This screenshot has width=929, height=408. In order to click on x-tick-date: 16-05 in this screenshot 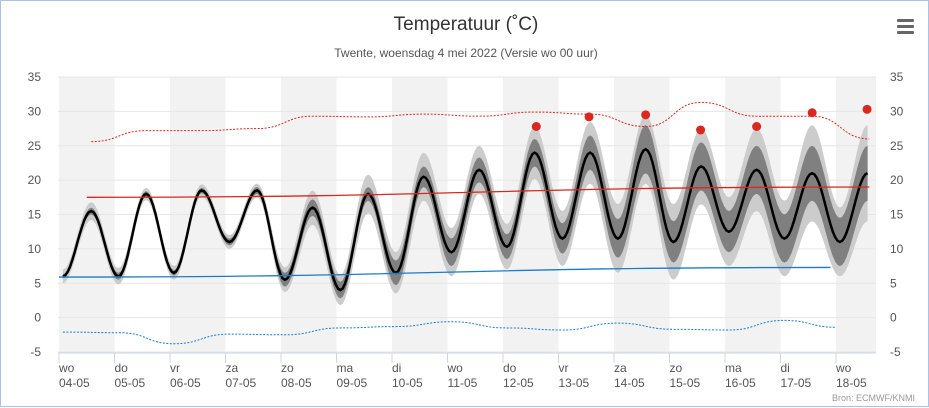, I will do `click(740, 383)`.